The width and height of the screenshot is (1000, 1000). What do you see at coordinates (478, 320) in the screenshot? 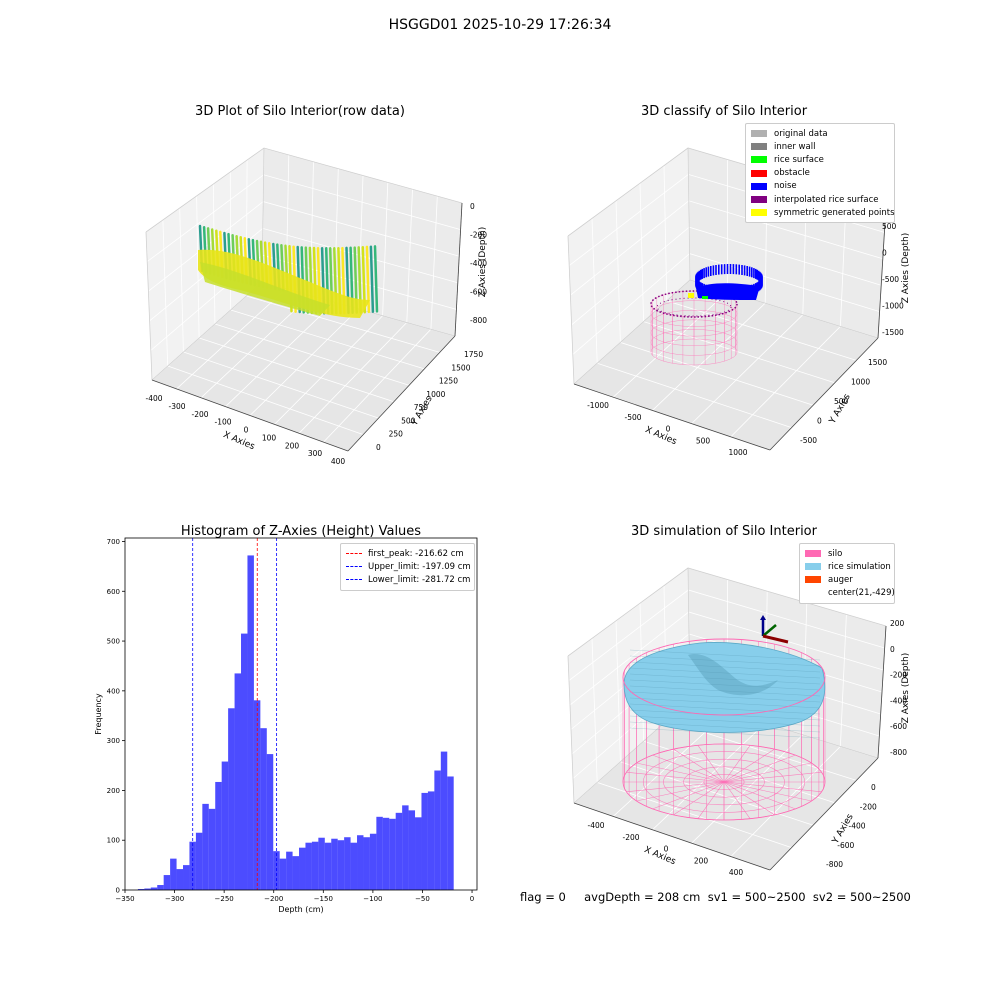
I see `z-tick-label: -800` at bounding box center [478, 320].